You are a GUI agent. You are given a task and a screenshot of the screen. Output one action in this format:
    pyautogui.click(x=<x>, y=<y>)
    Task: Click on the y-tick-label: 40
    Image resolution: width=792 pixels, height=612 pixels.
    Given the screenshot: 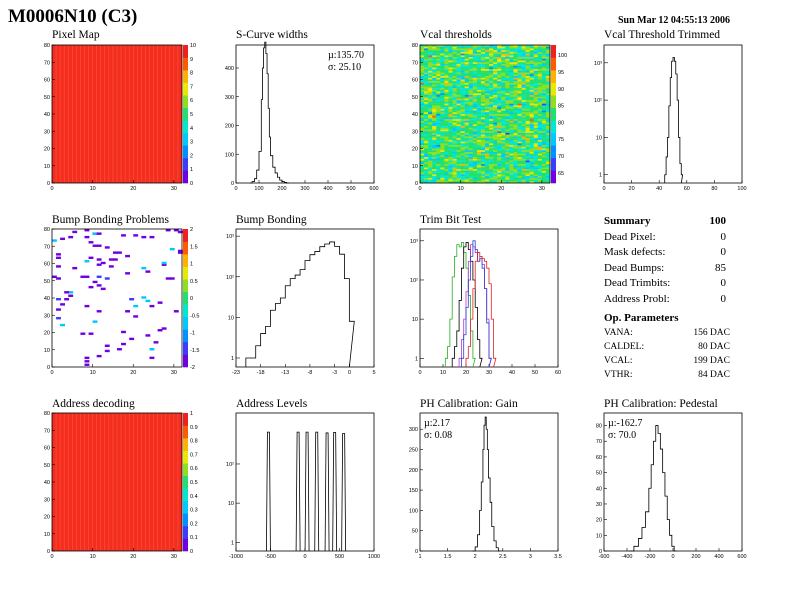 What is the action you would take?
    pyautogui.click(x=599, y=489)
    